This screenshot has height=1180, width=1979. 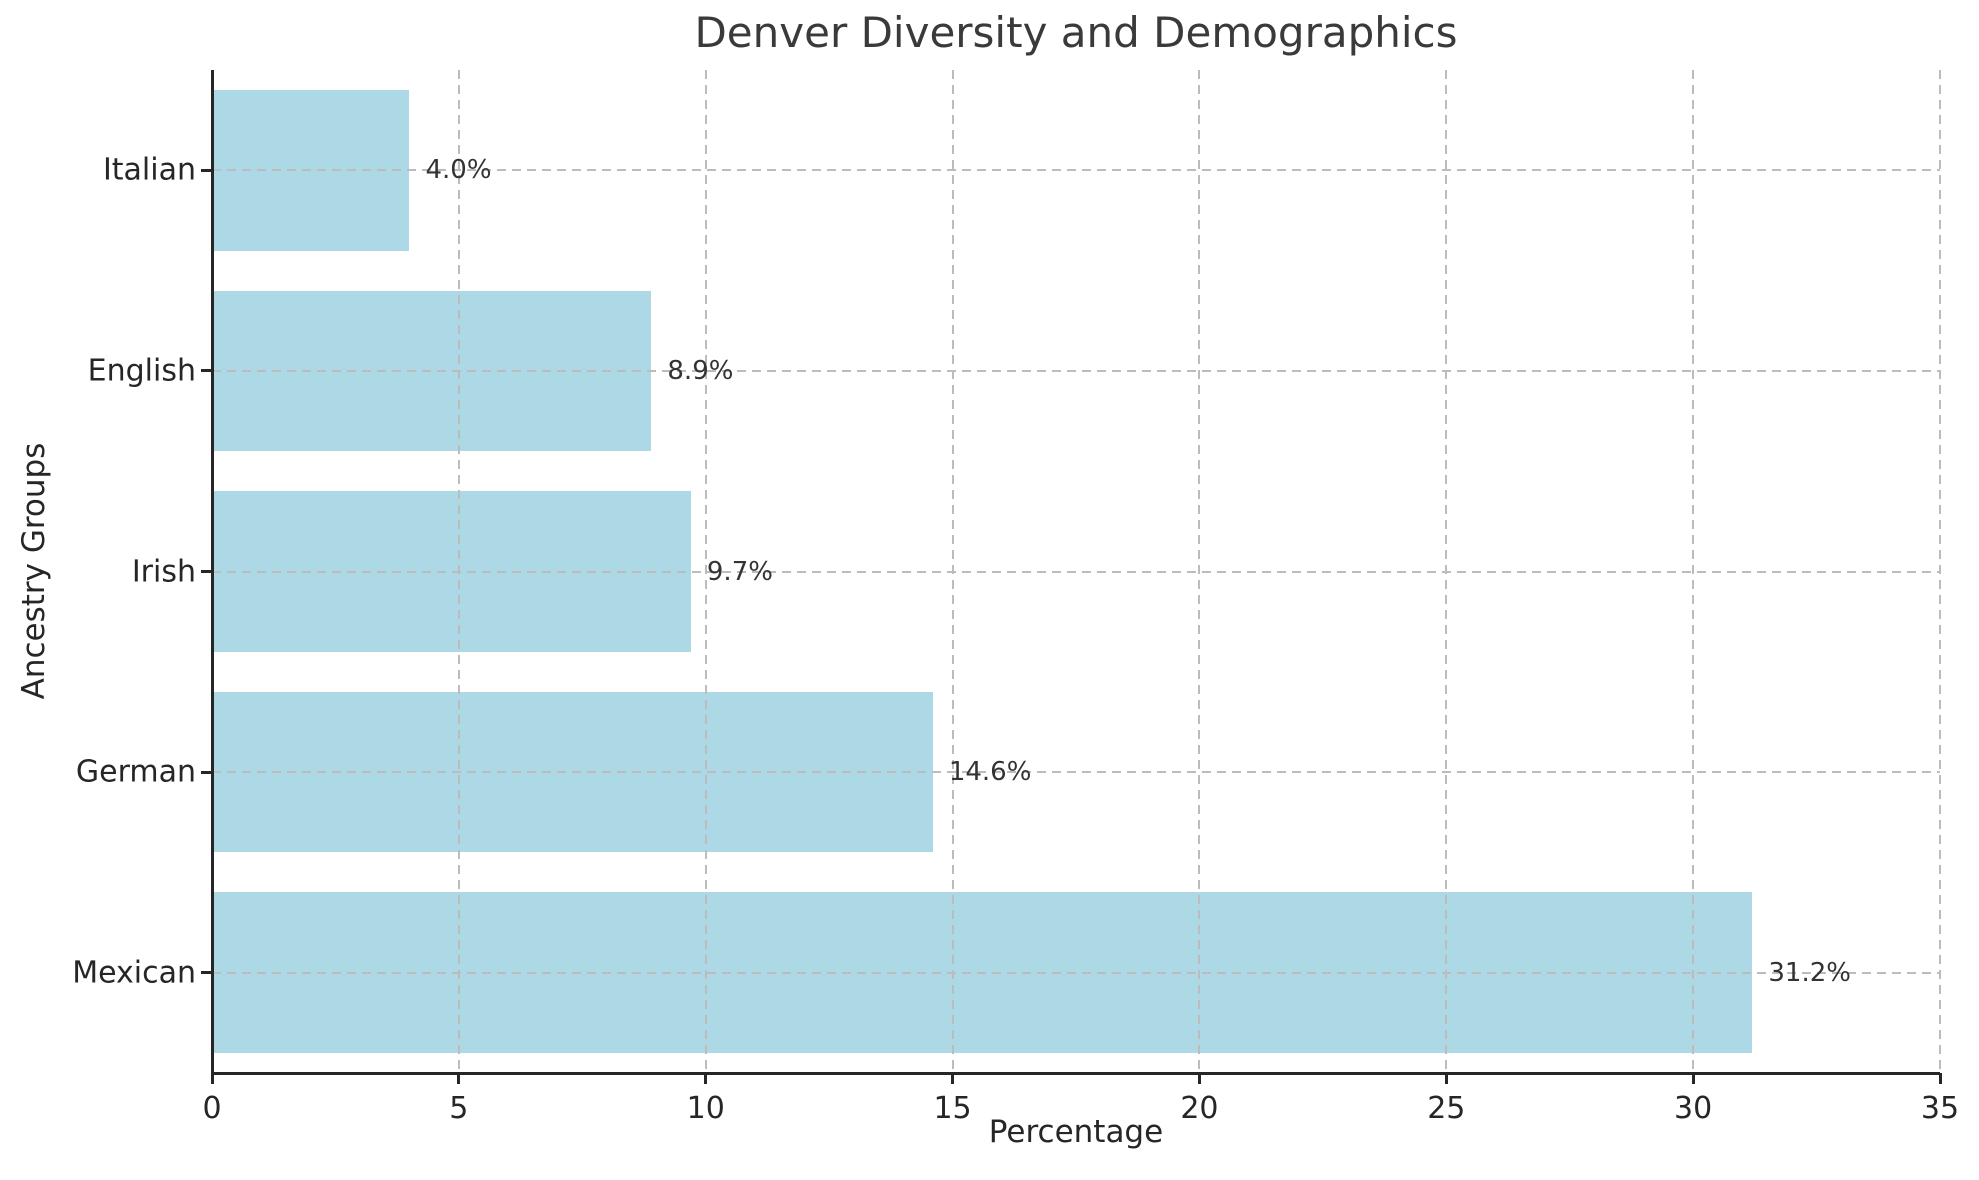 I want to click on bar-value-label: 9.7%, so click(x=739, y=571).